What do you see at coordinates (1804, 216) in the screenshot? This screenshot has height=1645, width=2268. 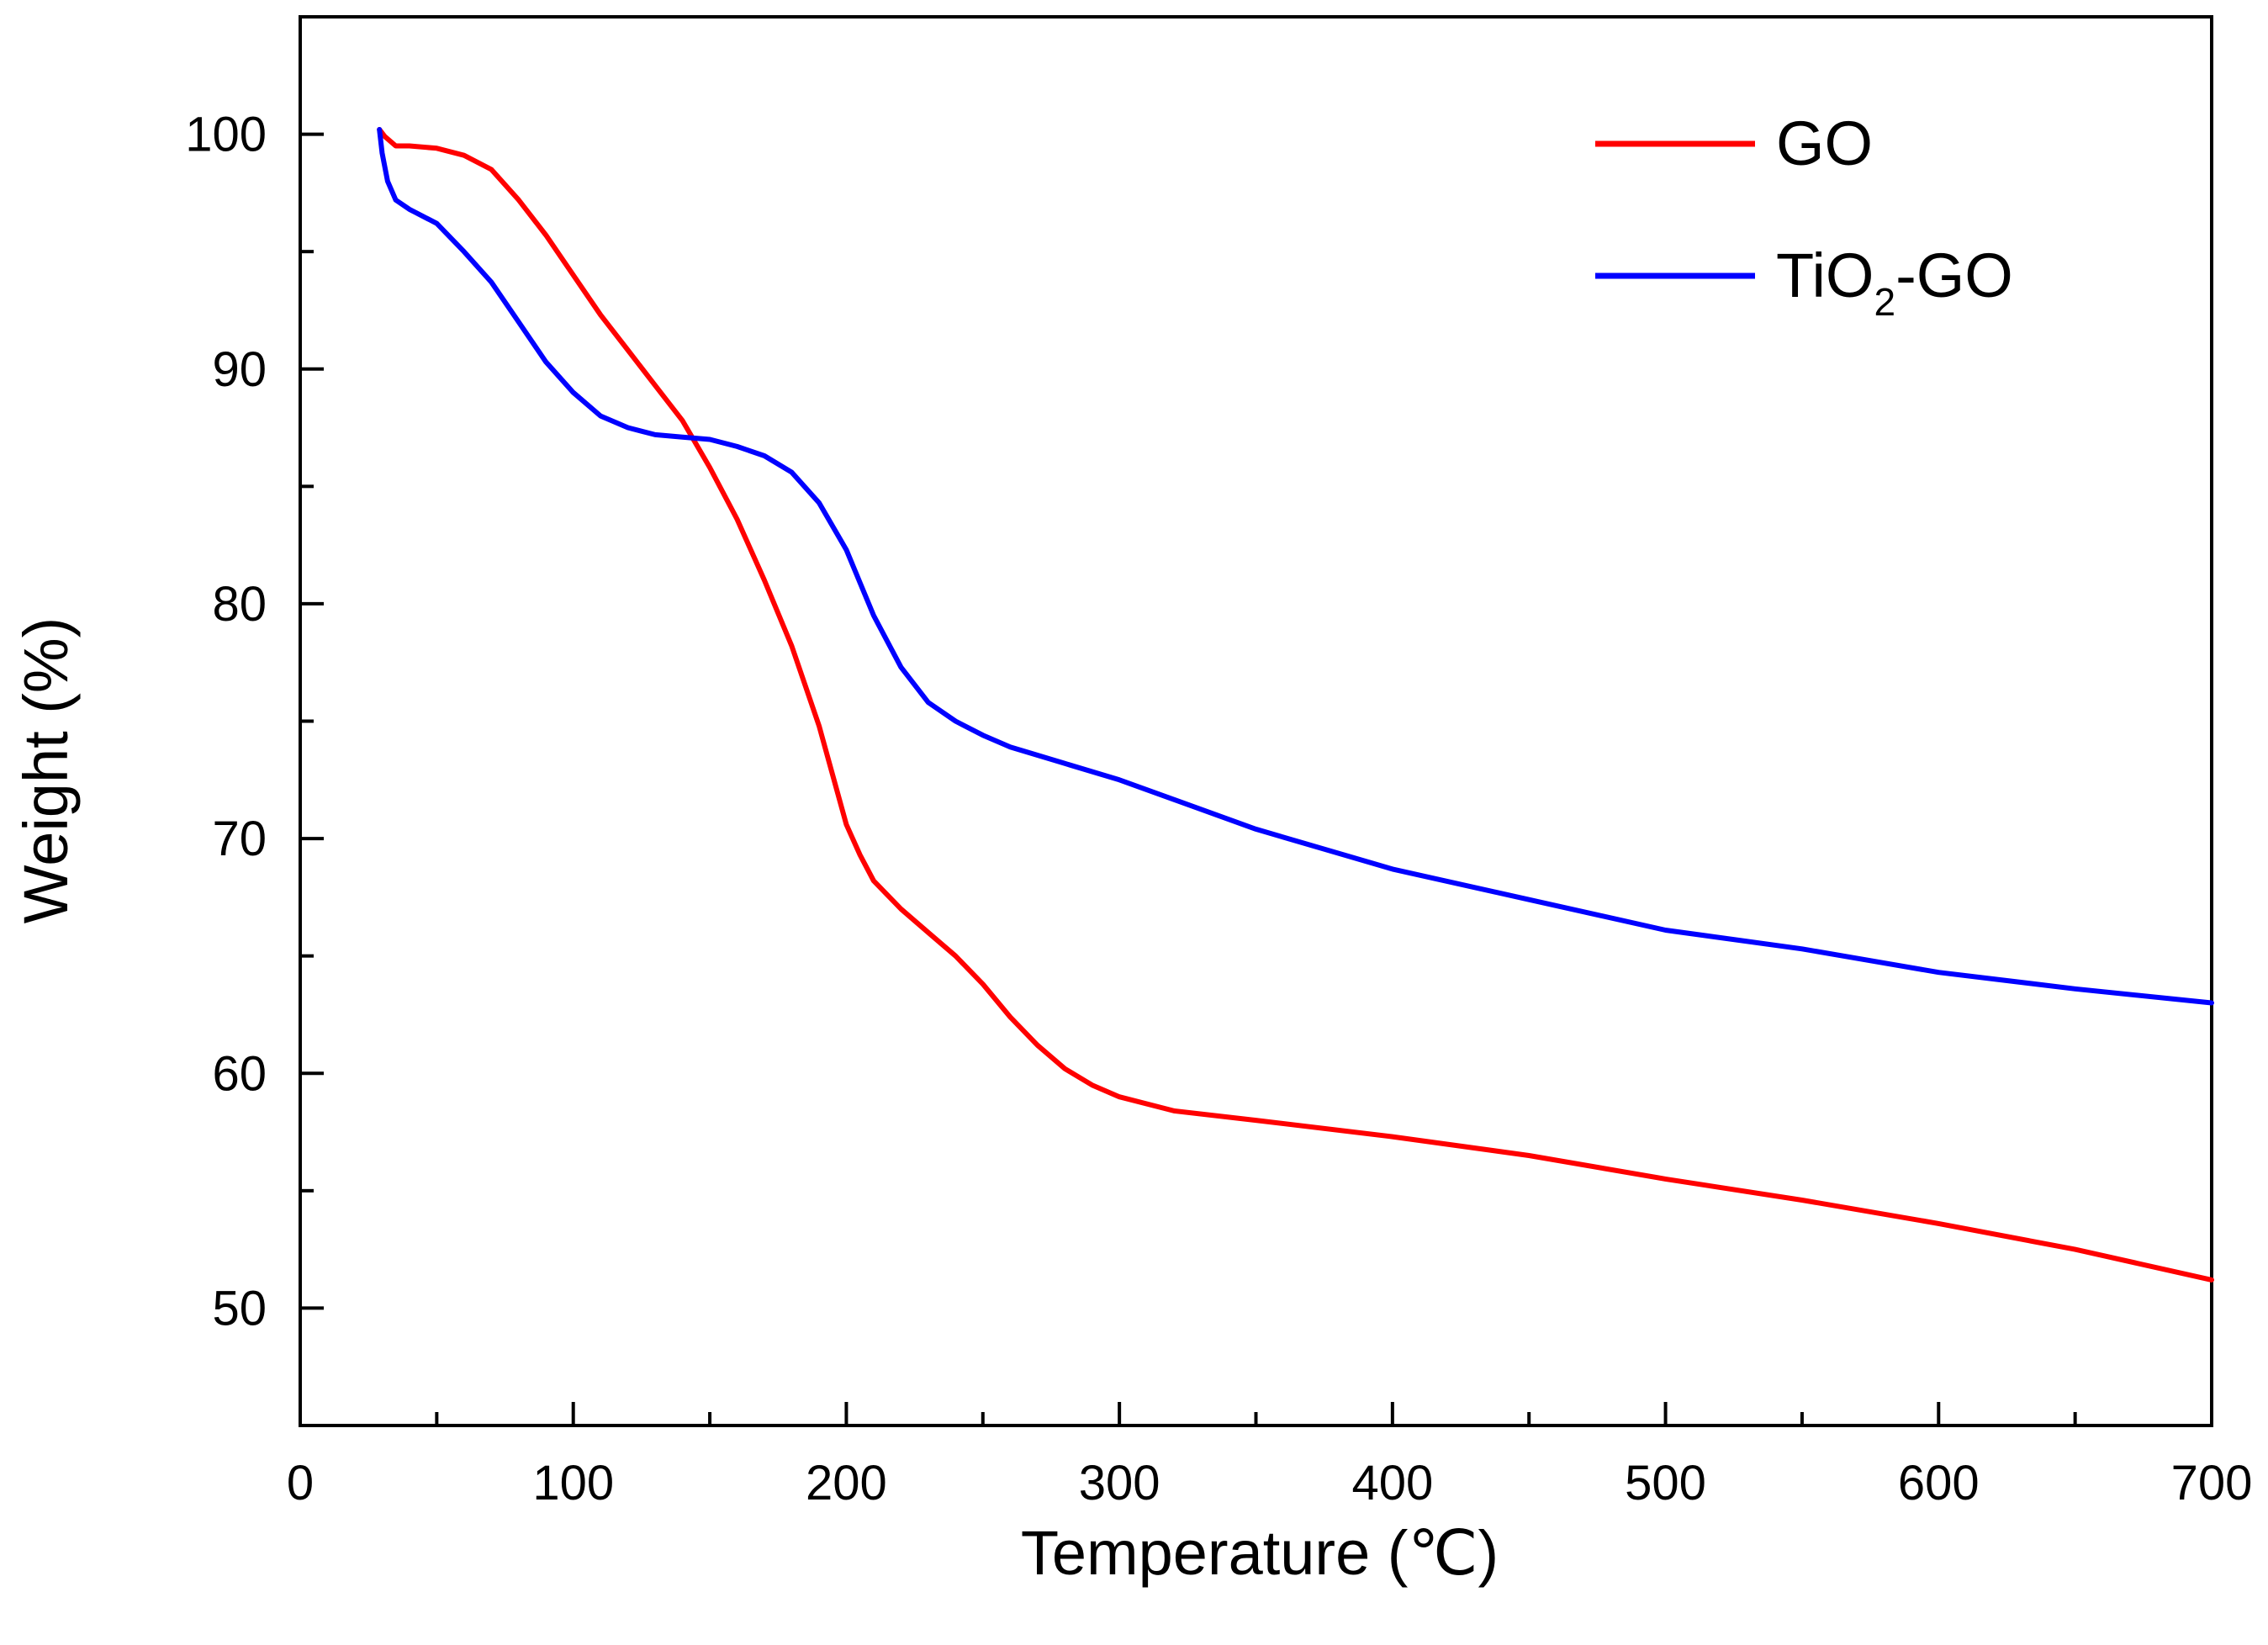 I see `legend: GO TiO2-GO` at bounding box center [1804, 216].